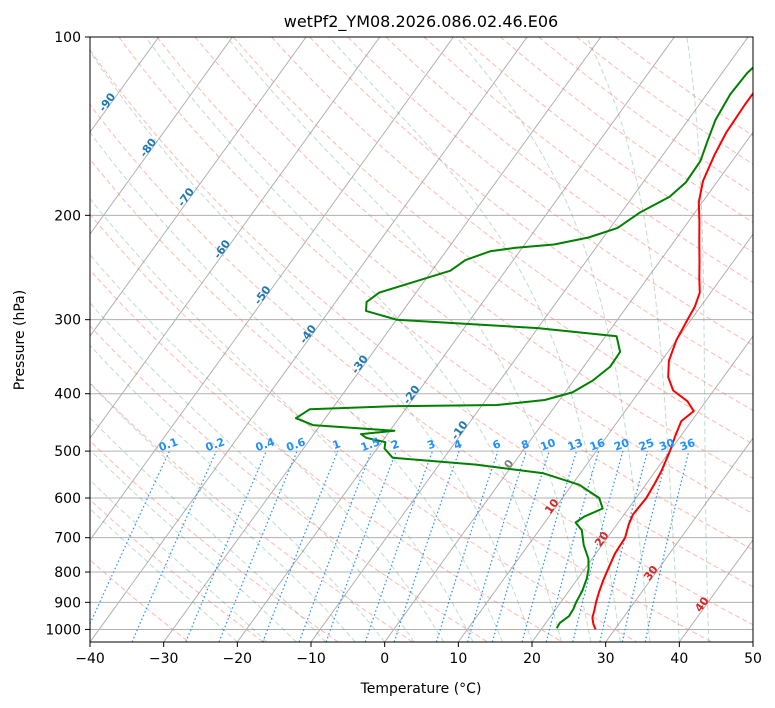 This screenshot has width=775, height=708. Describe the element at coordinates (90, 659) in the screenshot. I see `x-tick-label: −40` at that location.